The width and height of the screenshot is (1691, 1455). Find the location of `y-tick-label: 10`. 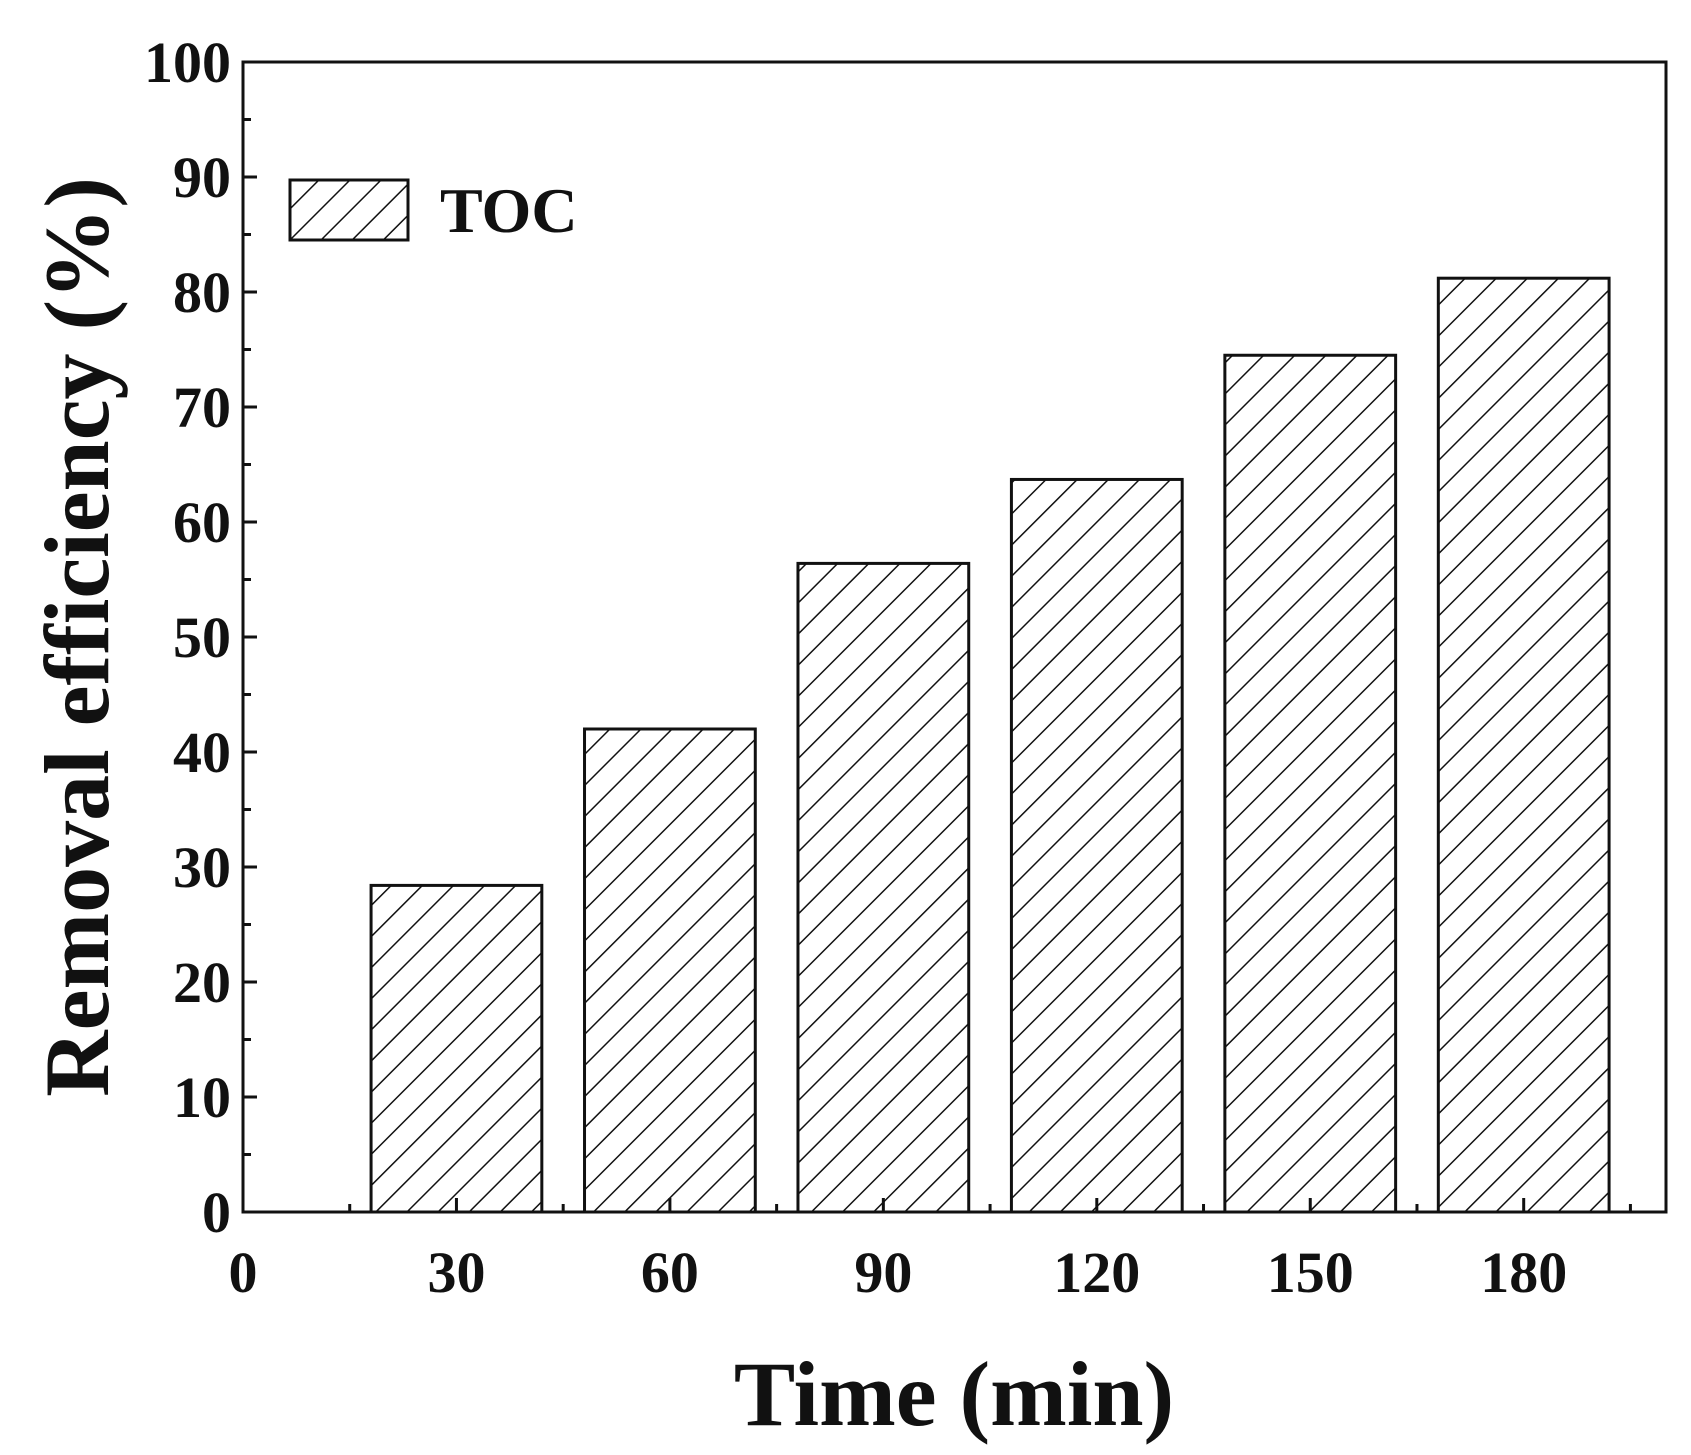

y-tick-label: 10 is located at coordinates (202, 1097).